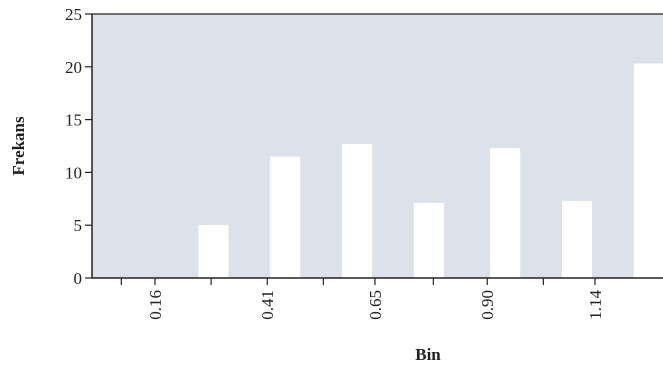  I want to click on x-axis-title: Bin, so click(428, 354).